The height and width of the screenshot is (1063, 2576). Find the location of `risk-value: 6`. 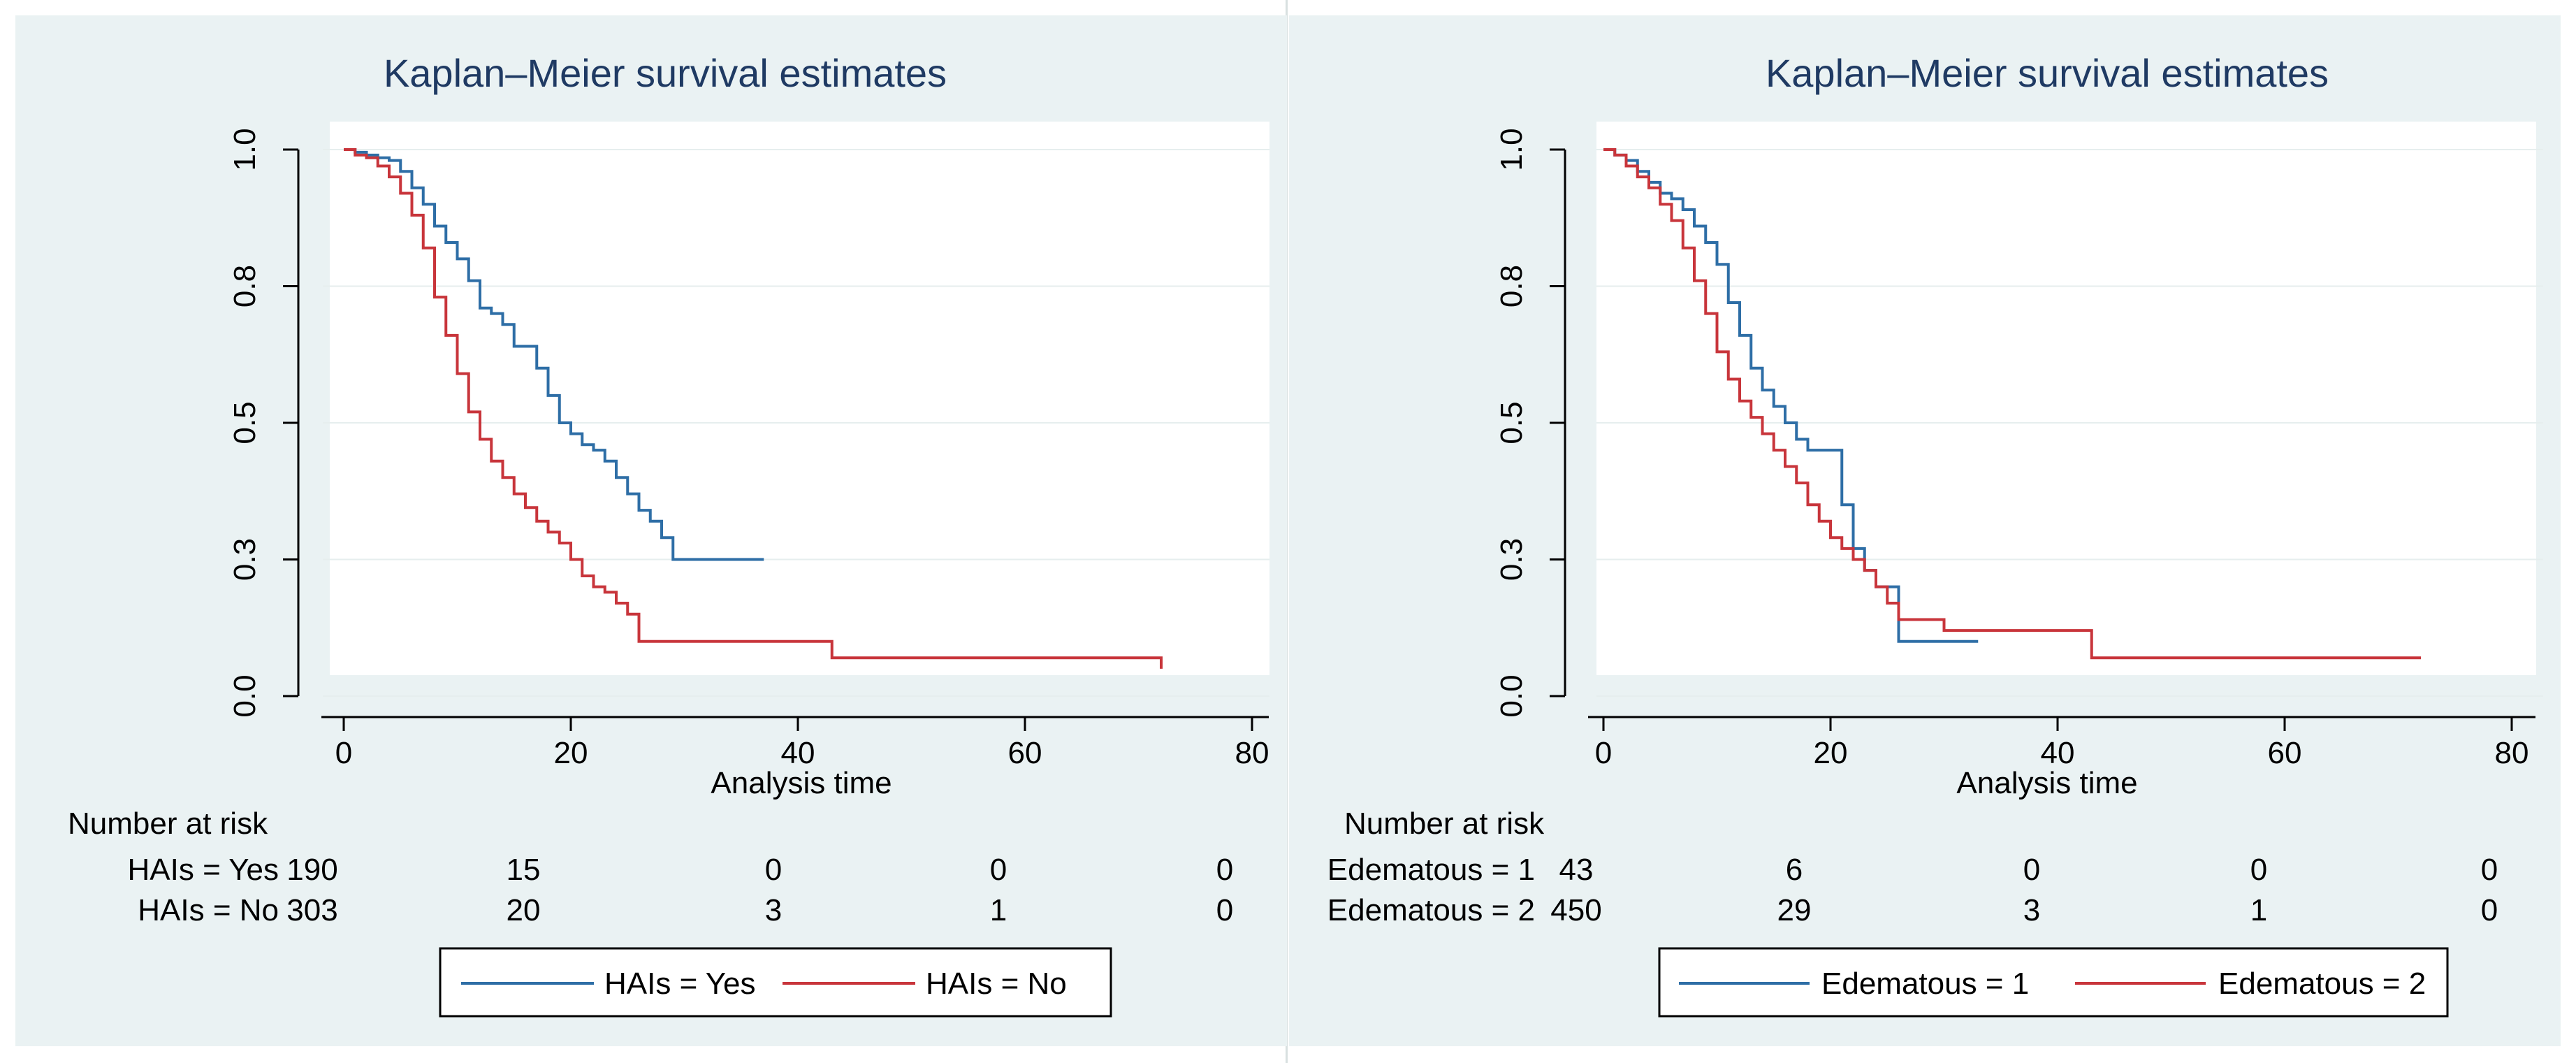

risk-value: 6 is located at coordinates (1794, 870).